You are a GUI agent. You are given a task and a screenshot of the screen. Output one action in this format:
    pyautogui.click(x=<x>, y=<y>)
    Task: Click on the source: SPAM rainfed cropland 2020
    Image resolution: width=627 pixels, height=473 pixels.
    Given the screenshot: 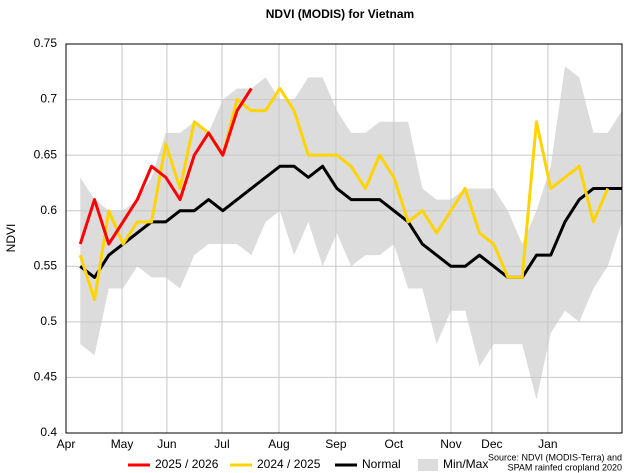 What is the action you would take?
    pyautogui.click(x=565, y=467)
    